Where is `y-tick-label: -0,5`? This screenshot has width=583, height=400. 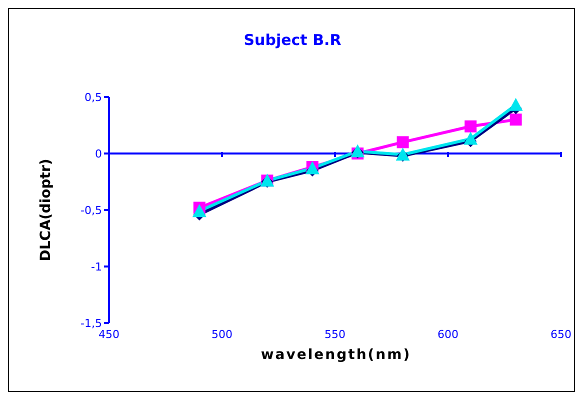 y-tick-label: -0,5 is located at coordinates (91, 210).